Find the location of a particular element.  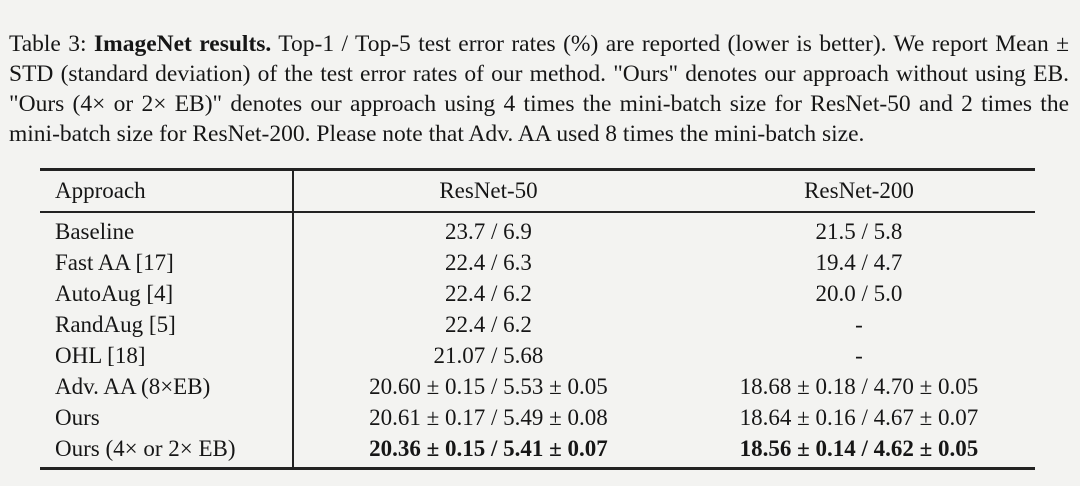

table-row: AutoAug [4] 22.4 / 6.2 20.0 / 5.0 is located at coordinates (537, 293).